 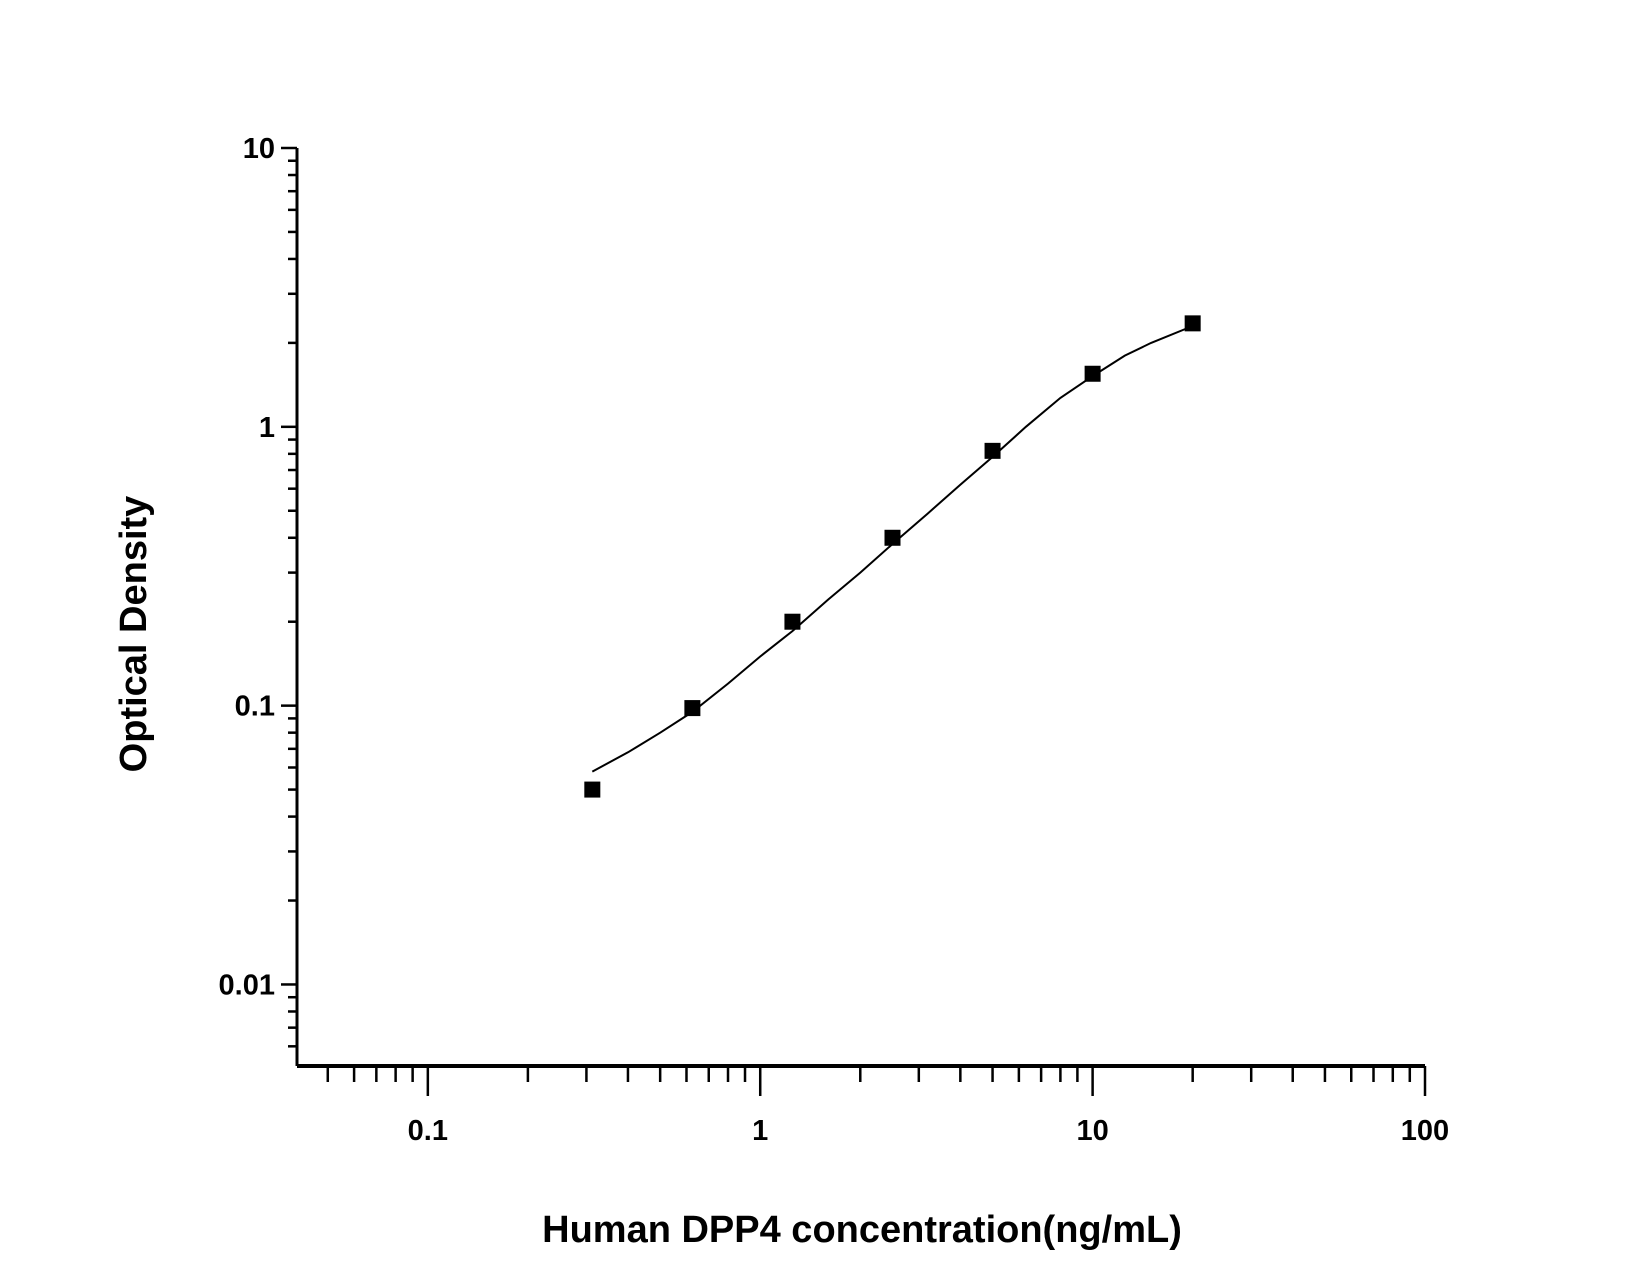 What do you see at coordinates (247, 985) in the screenshot?
I see `y-tick-label: 0.01` at bounding box center [247, 985].